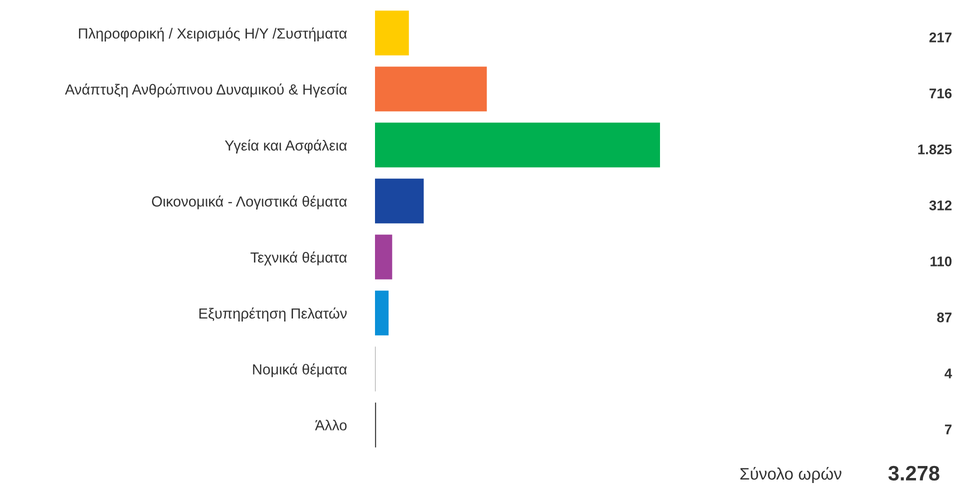 The height and width of the screenshot is (493, 966). What do you see at coordinates (273, 315) in the screenshot?
I see `y-tick-label: Εξυπηρέτηση Πελατών` at bounding box center [273, 315].